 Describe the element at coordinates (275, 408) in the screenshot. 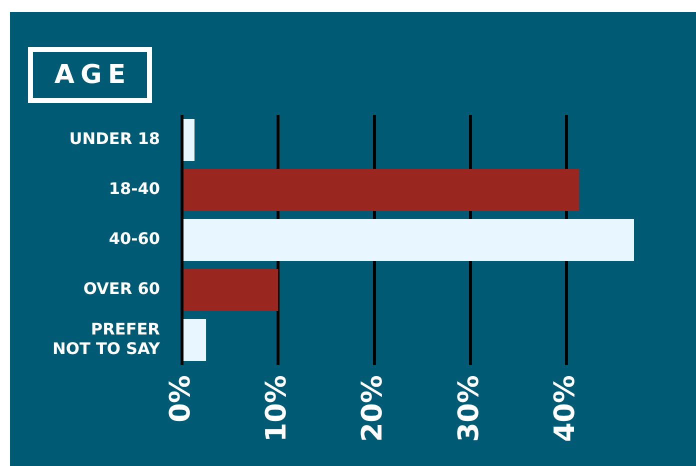

I see `x-tick-label: 10%` at that location.